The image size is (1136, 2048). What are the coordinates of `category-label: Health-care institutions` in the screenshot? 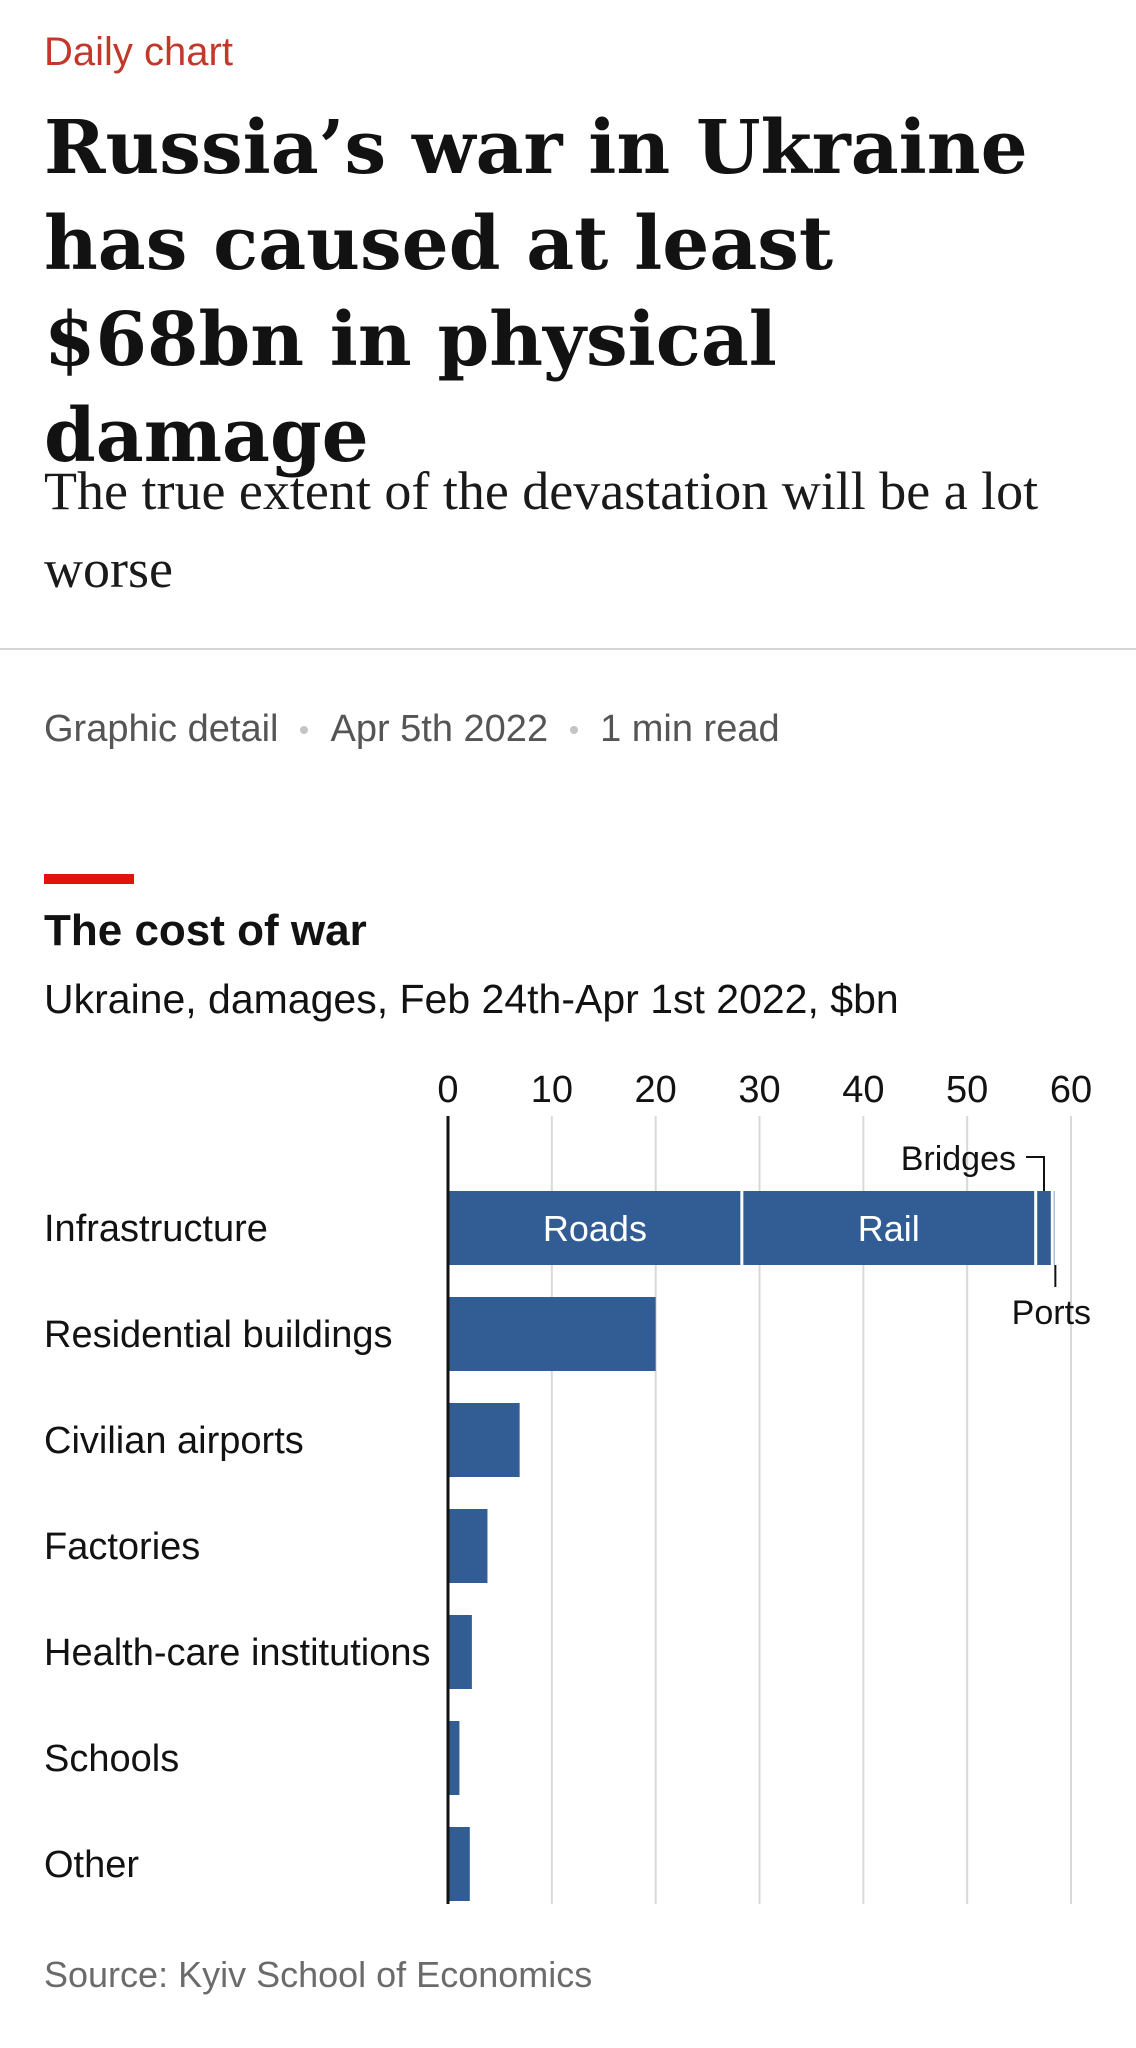 It's located at (237, 1653).